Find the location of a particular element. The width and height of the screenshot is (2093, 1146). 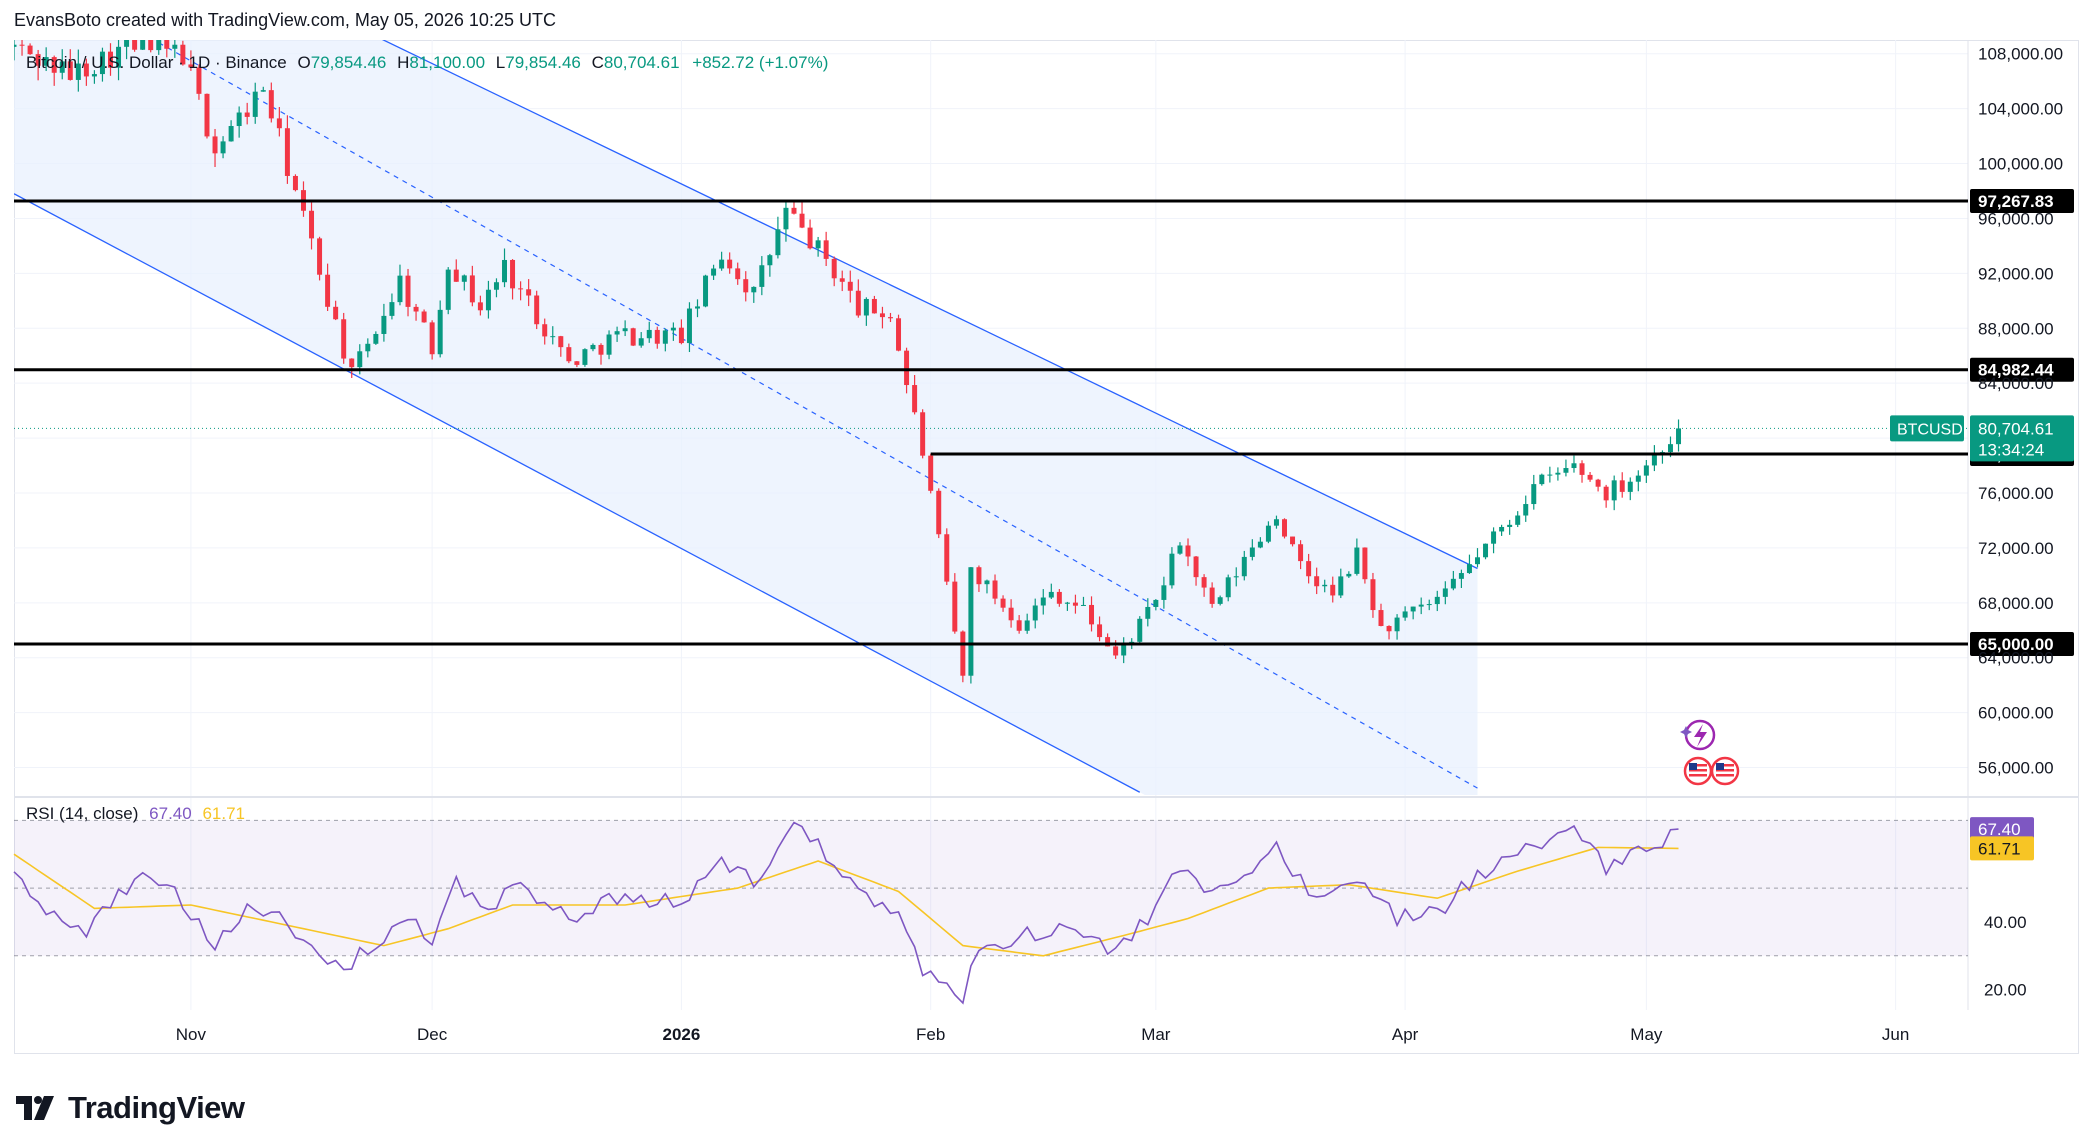

rsi-ma-value-tag is located at coordinates (2002, 848).